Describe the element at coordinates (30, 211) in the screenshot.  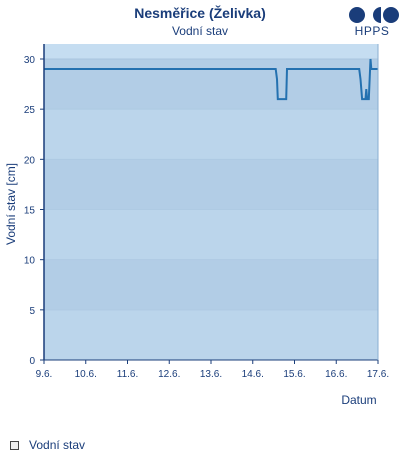
I see `y-tick-label: 15` at that location.